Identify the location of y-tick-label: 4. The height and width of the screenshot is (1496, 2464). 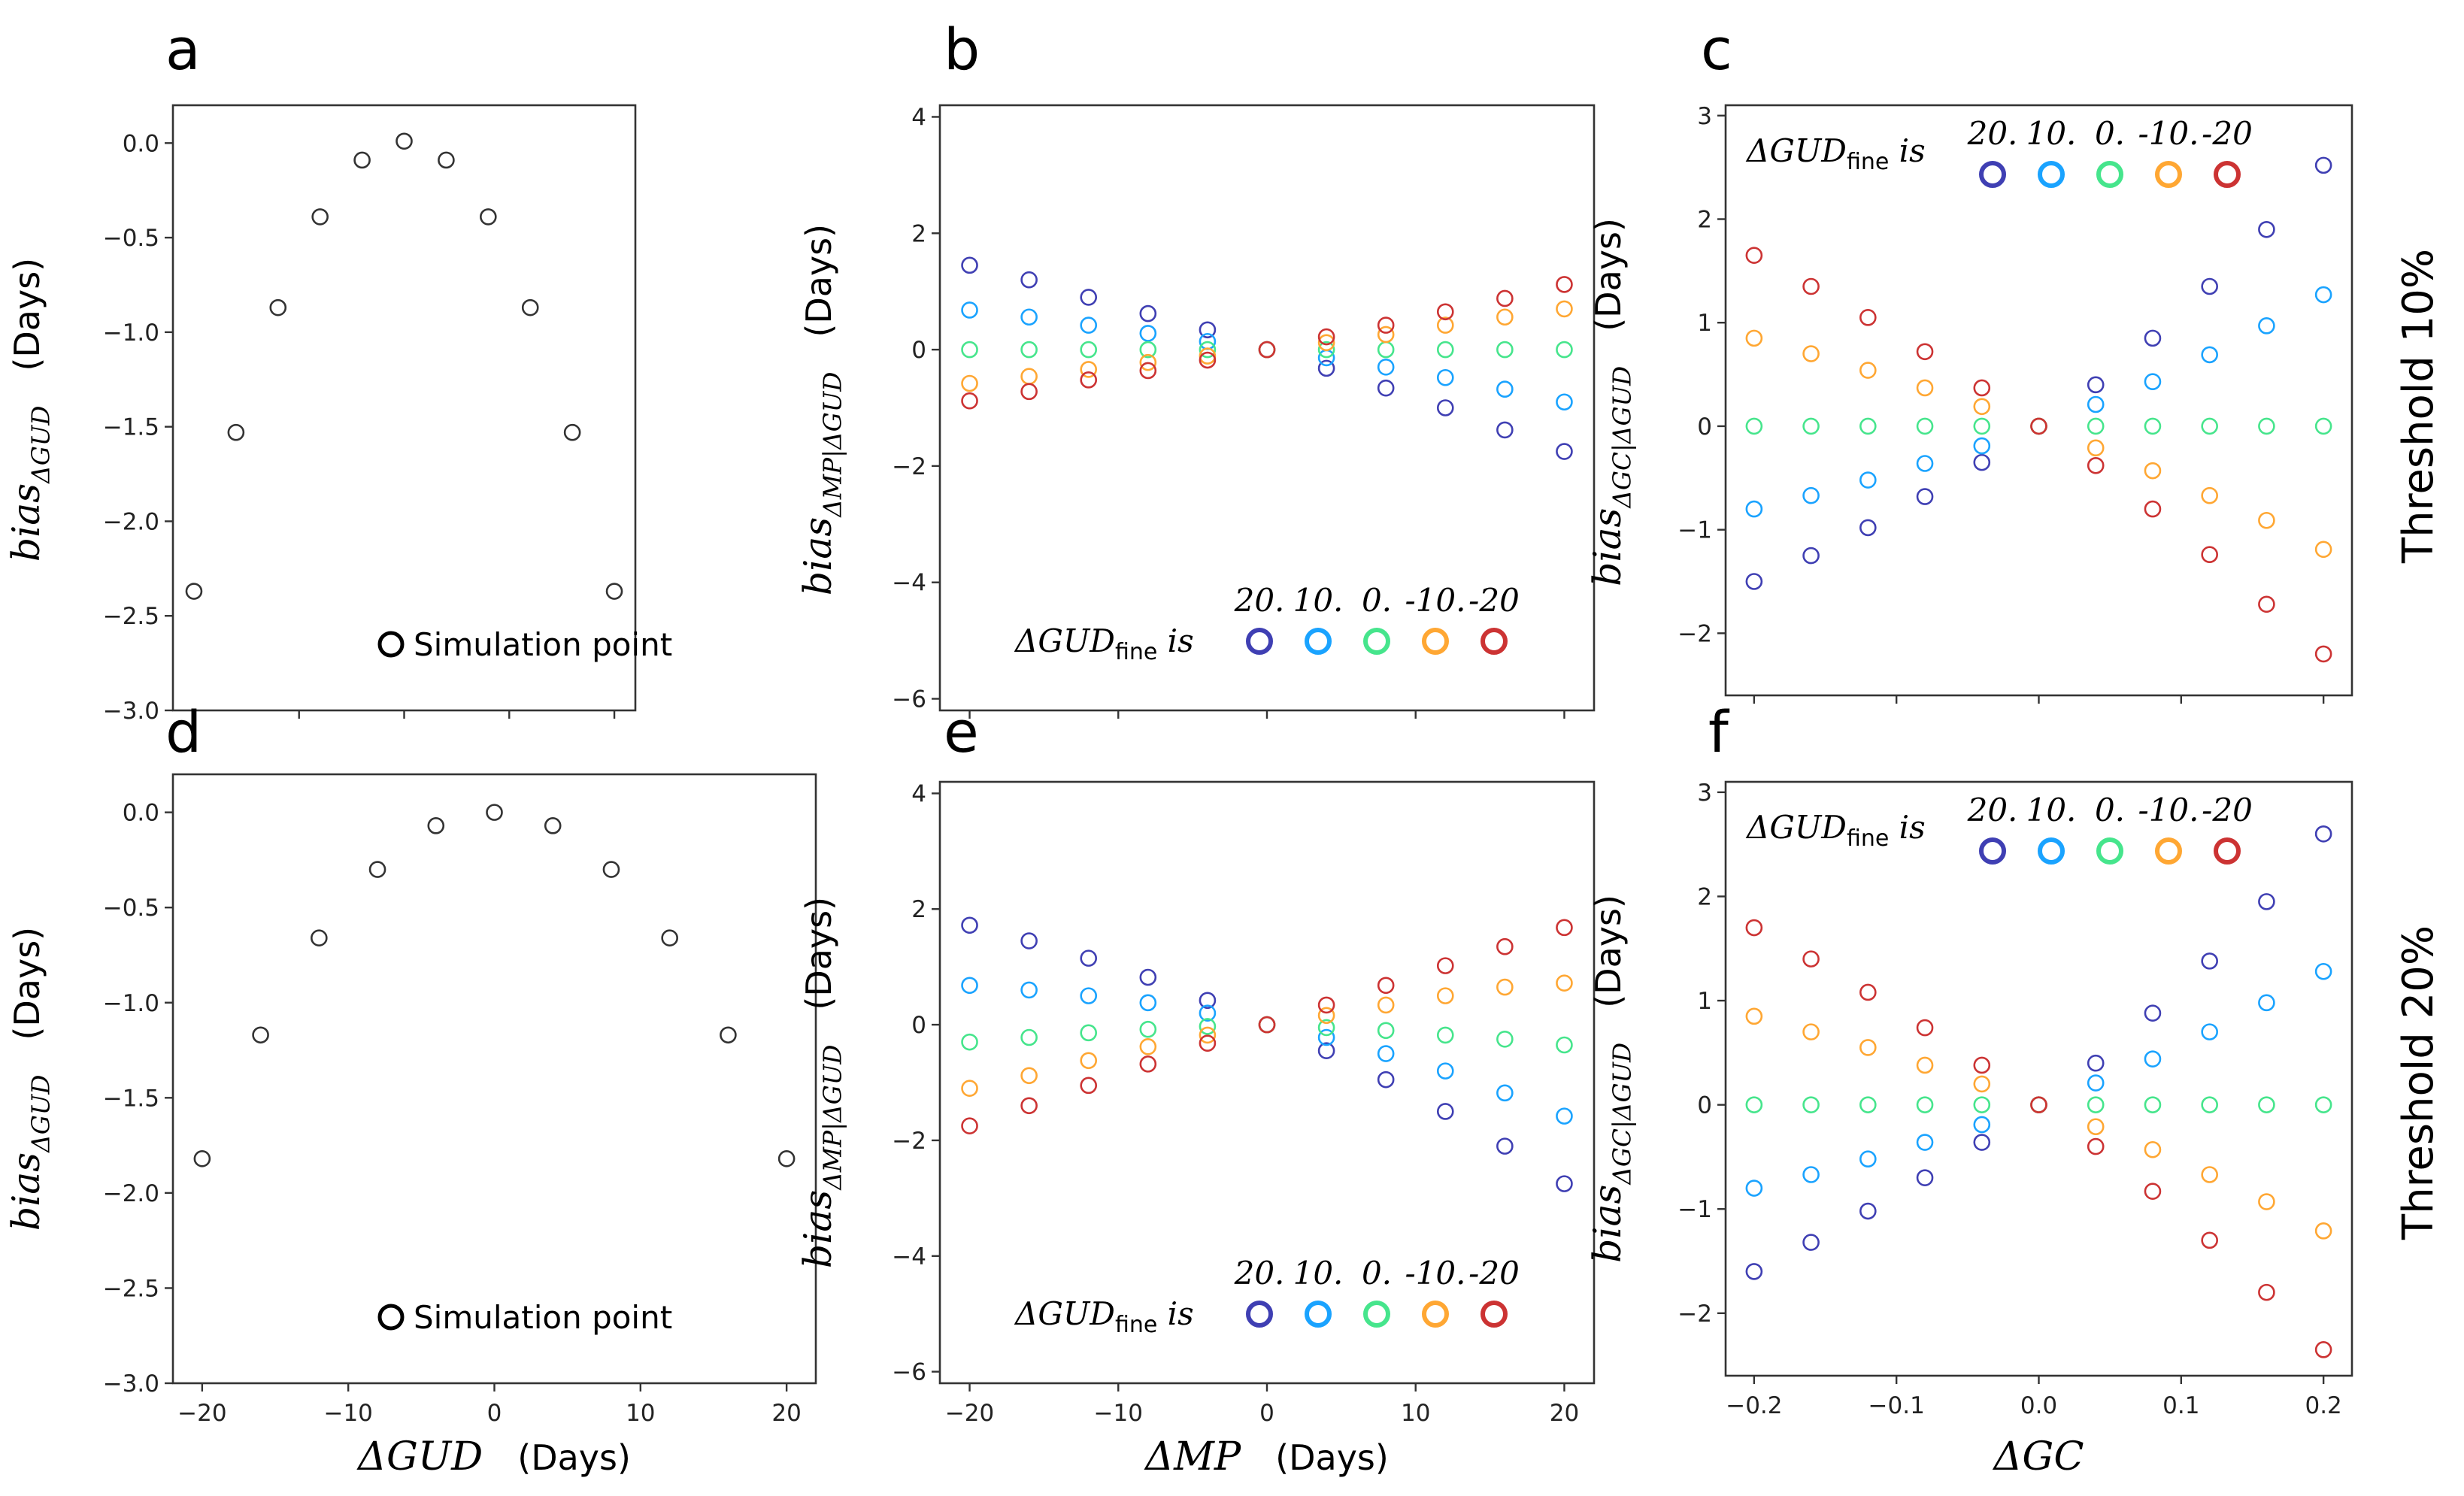
(918, 117).